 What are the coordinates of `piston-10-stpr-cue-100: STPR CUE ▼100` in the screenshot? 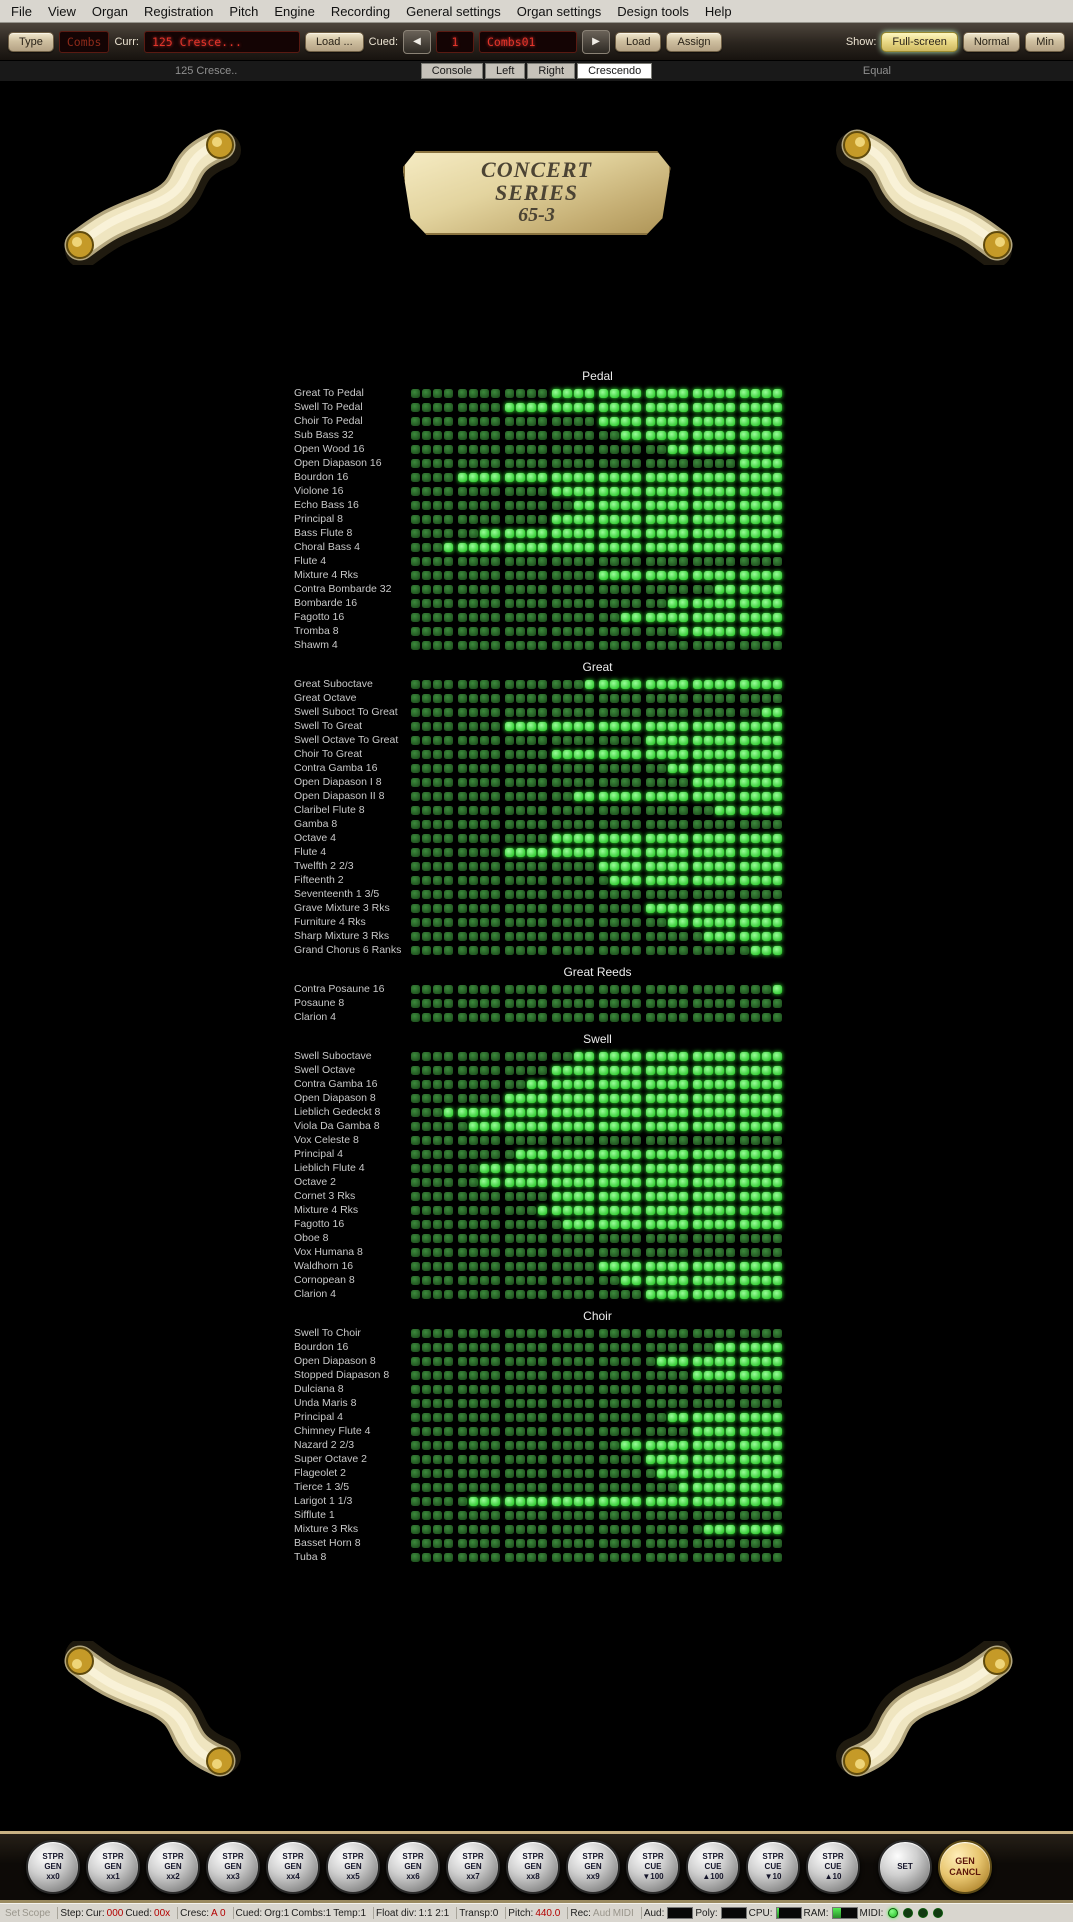 It's located at (653, 1867).